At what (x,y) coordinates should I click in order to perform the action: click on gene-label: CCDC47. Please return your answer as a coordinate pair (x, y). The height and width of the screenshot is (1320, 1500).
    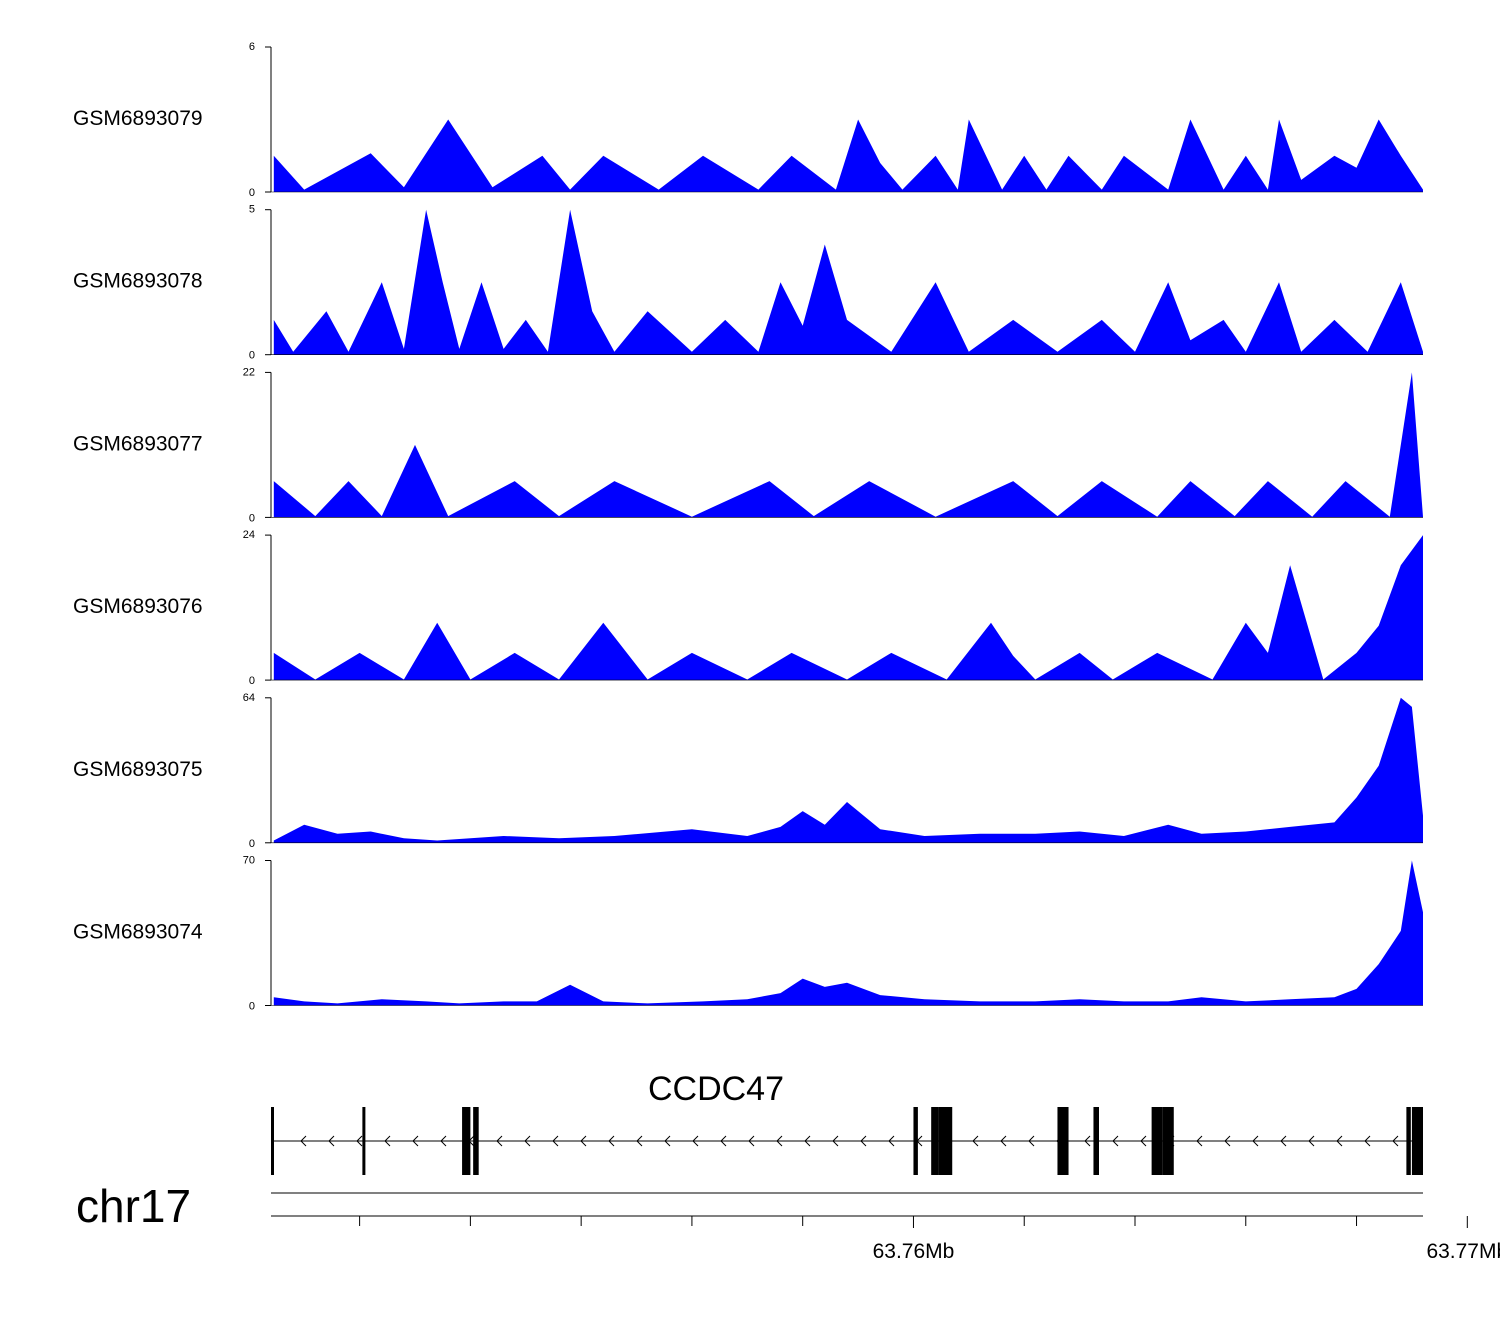
    Looking at the image, I should click on (716, 1089).